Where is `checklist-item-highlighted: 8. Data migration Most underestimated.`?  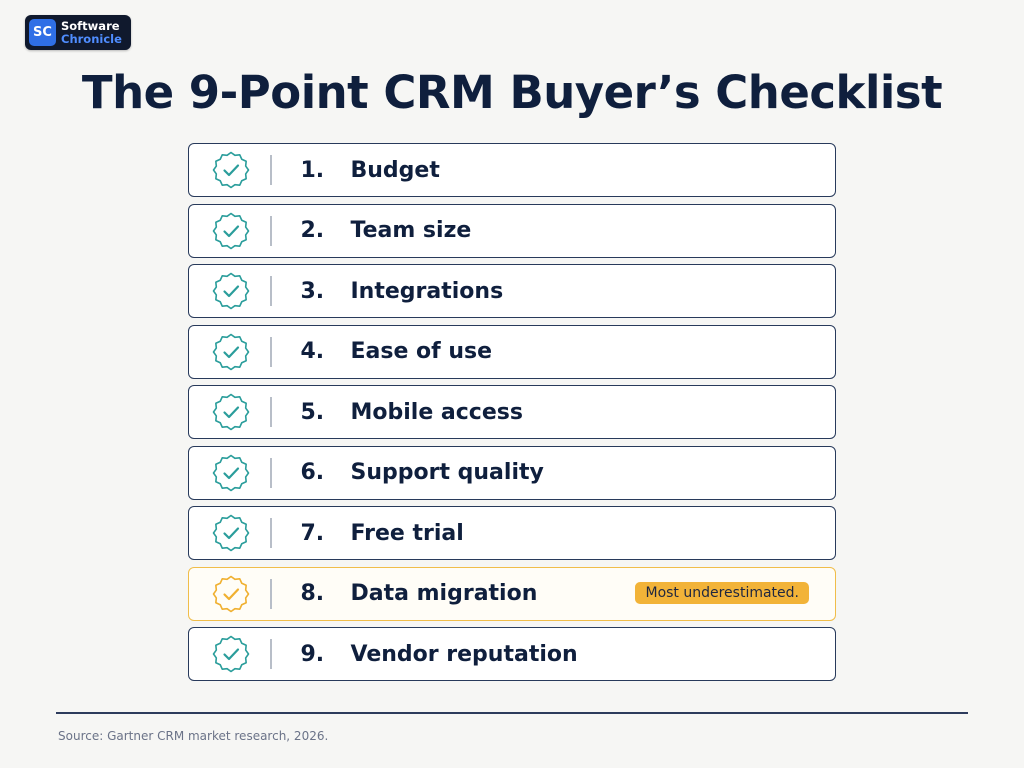 checklist-item-highlighted: 8. Data migration Most underestimated. is located at coordinates (512, 593).